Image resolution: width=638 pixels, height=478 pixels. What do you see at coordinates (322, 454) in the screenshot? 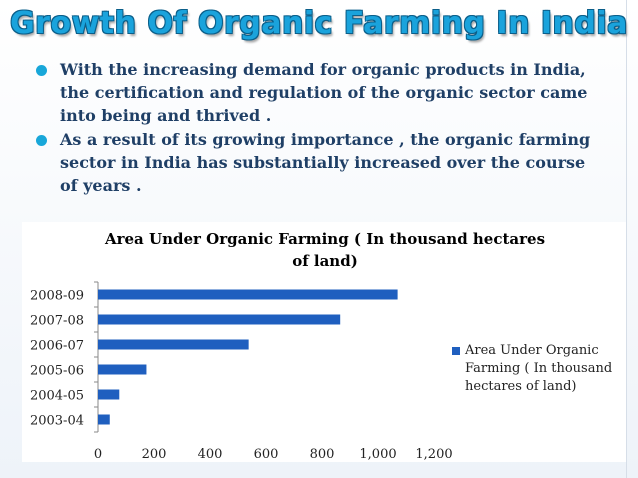
I see `x-tick-label: 800` at bounding box center [322, 454].